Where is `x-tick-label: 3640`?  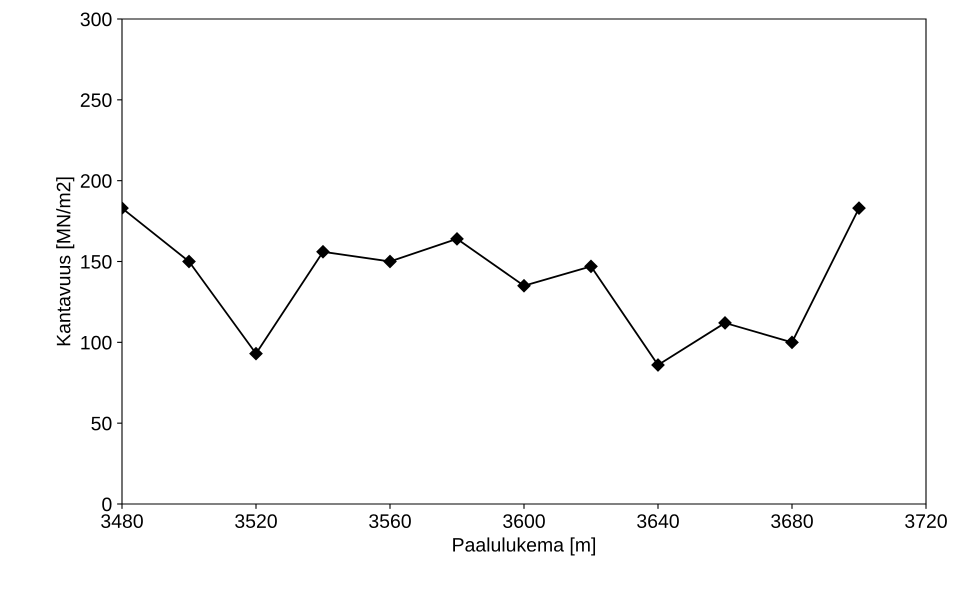 x-tick-label: 3640 is located at coordinates (658, 521).